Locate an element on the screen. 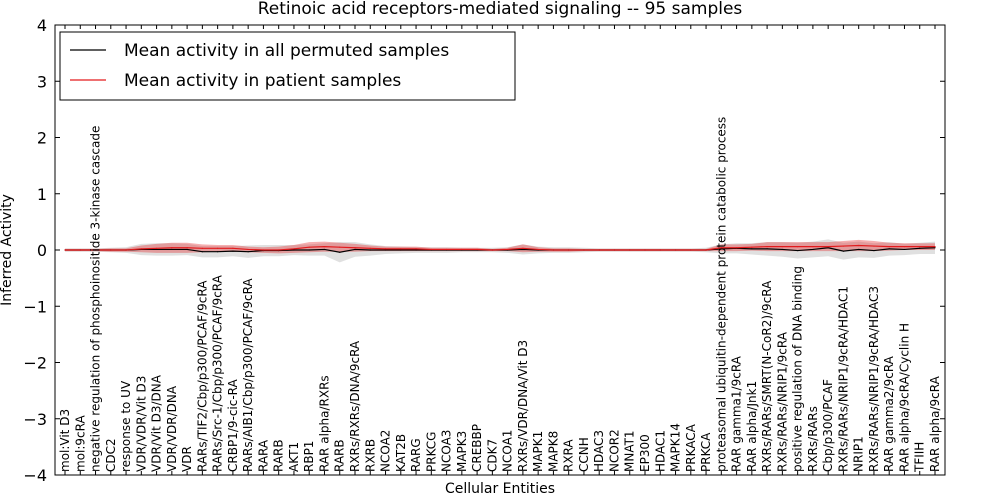 The image size is (1000, 500). x-tick-label: VDR/VDR/DNA is located at coordinates (172, 428).